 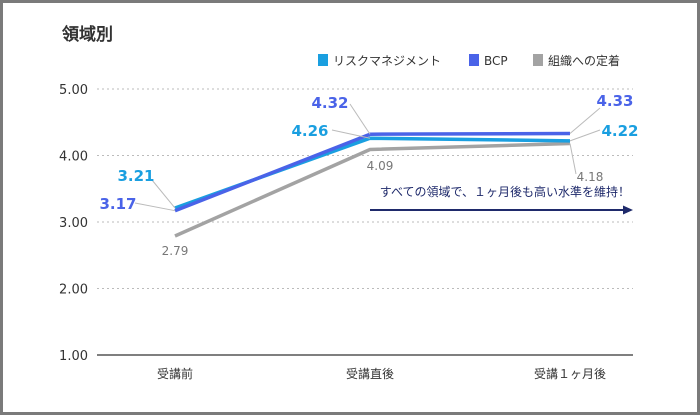 I want to click on annotation-text: すべての領域で、１ヶ月後も高い水準を維持！, so click(x=505, y=191).